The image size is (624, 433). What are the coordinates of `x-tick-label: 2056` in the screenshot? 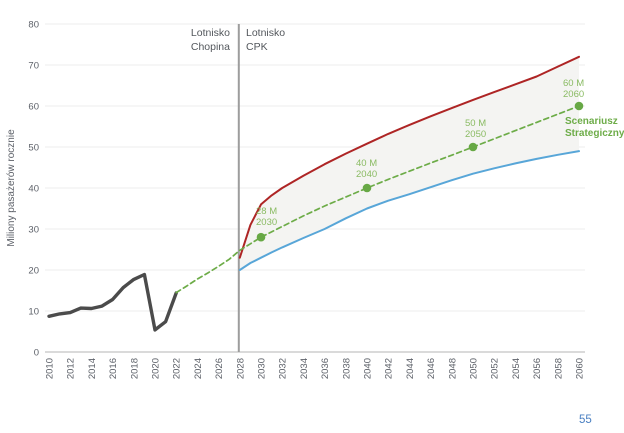 It's located at (537, 368).